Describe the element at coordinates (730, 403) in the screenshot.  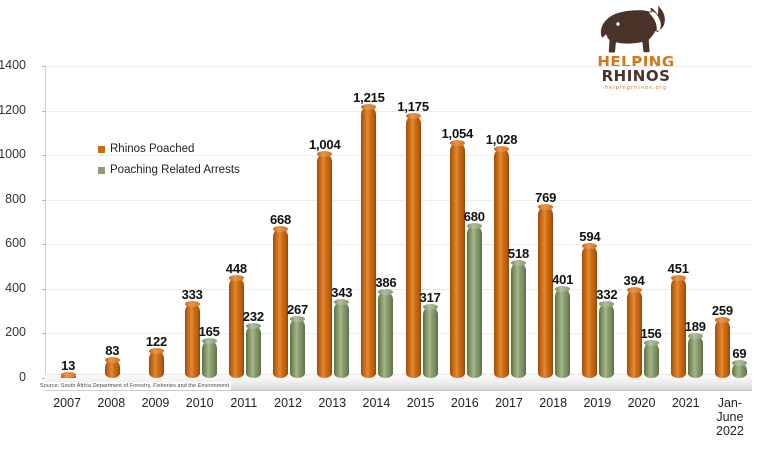
I see `x-axis-tick-line: Jan-` at that location.